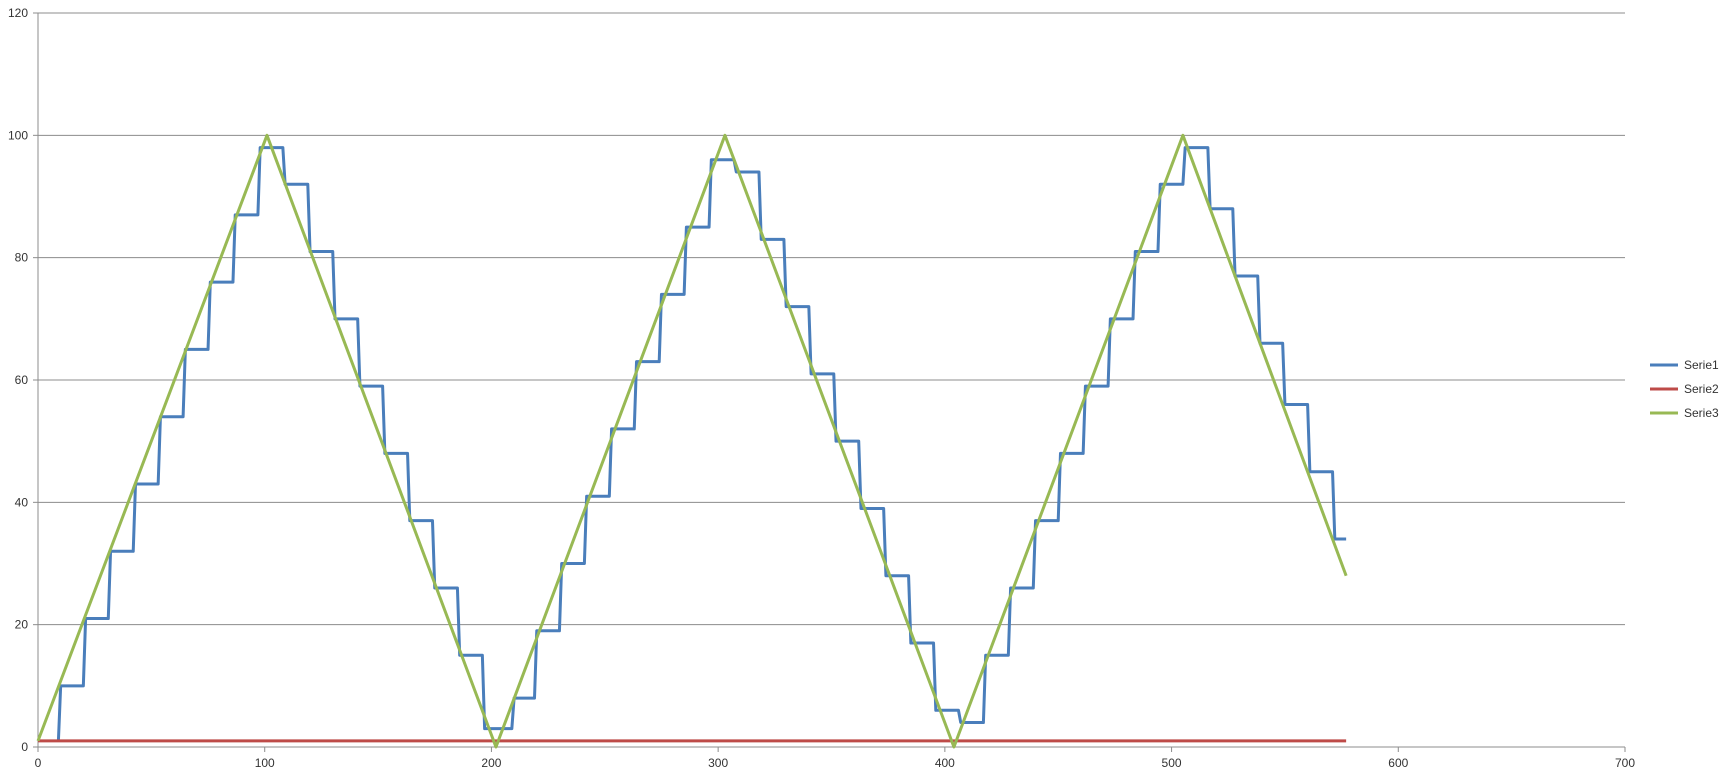 The height and width of the screenshot is (780, 1728). Describe the element at coordinates (1625, 763) in the screenshot. I see `x-tick-label: 700` at that location.